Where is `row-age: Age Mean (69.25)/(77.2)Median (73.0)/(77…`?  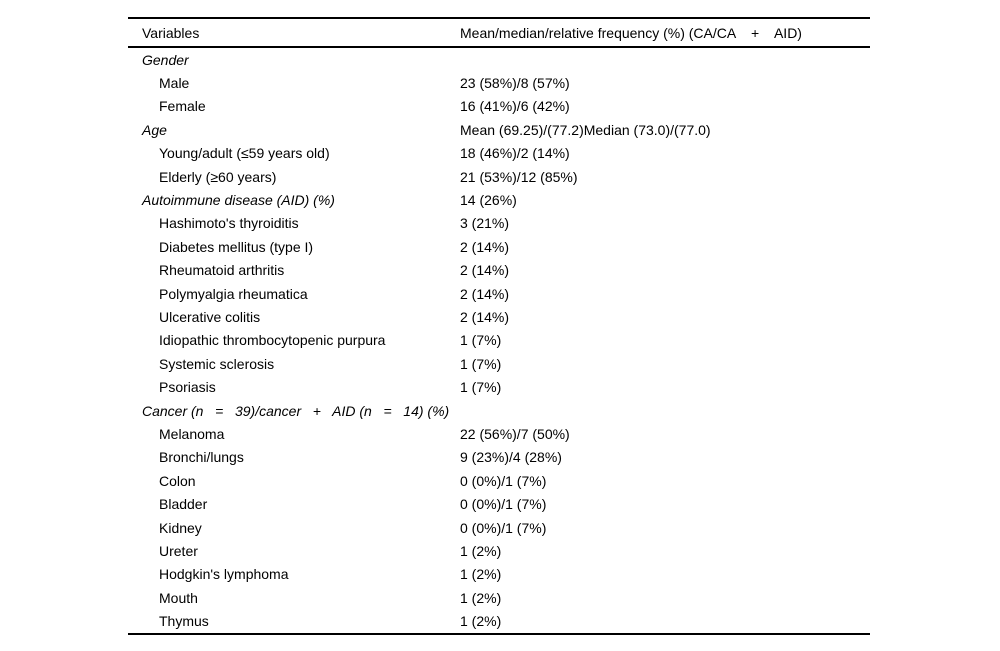 row-age: Age Mean (69.25)/(77.2)Median (73.0)/(77… is located at coordinates (499, 129).